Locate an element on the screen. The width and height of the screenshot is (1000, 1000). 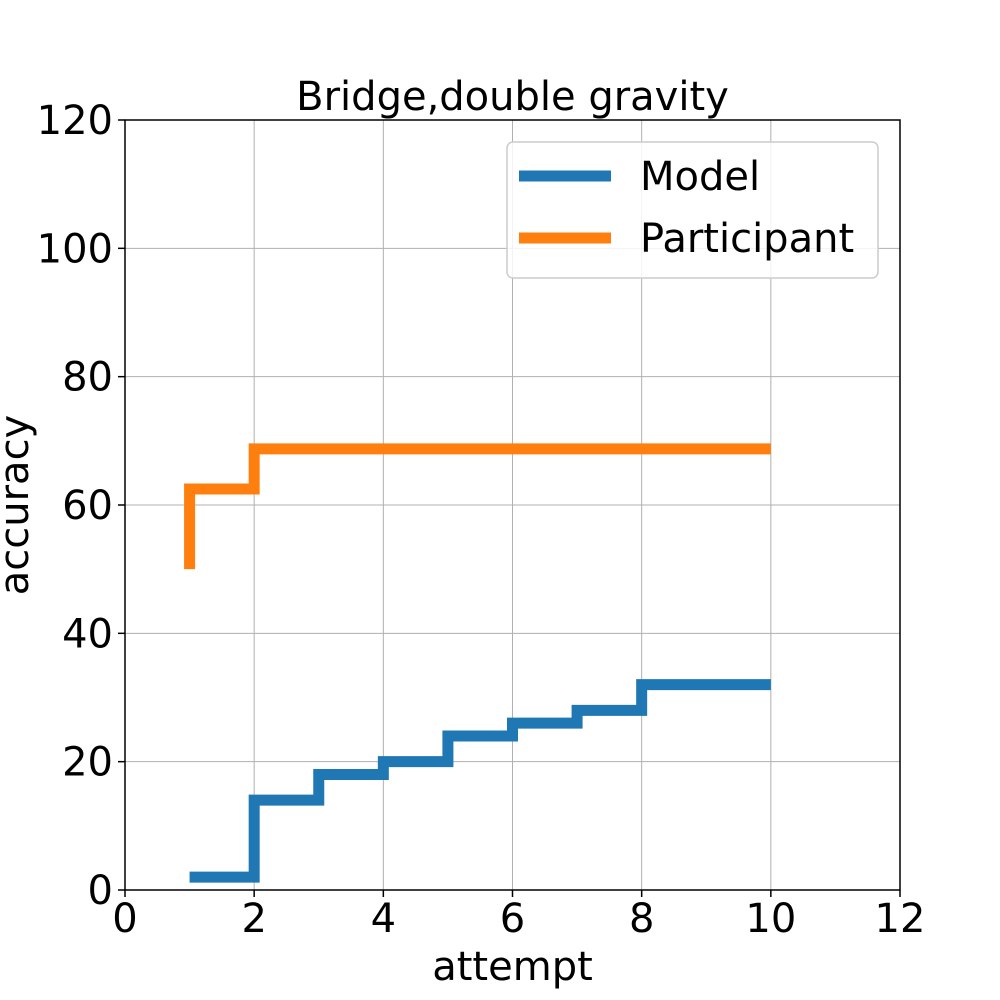
y-axis-label: accuracy is located at coordinates (19, 505).